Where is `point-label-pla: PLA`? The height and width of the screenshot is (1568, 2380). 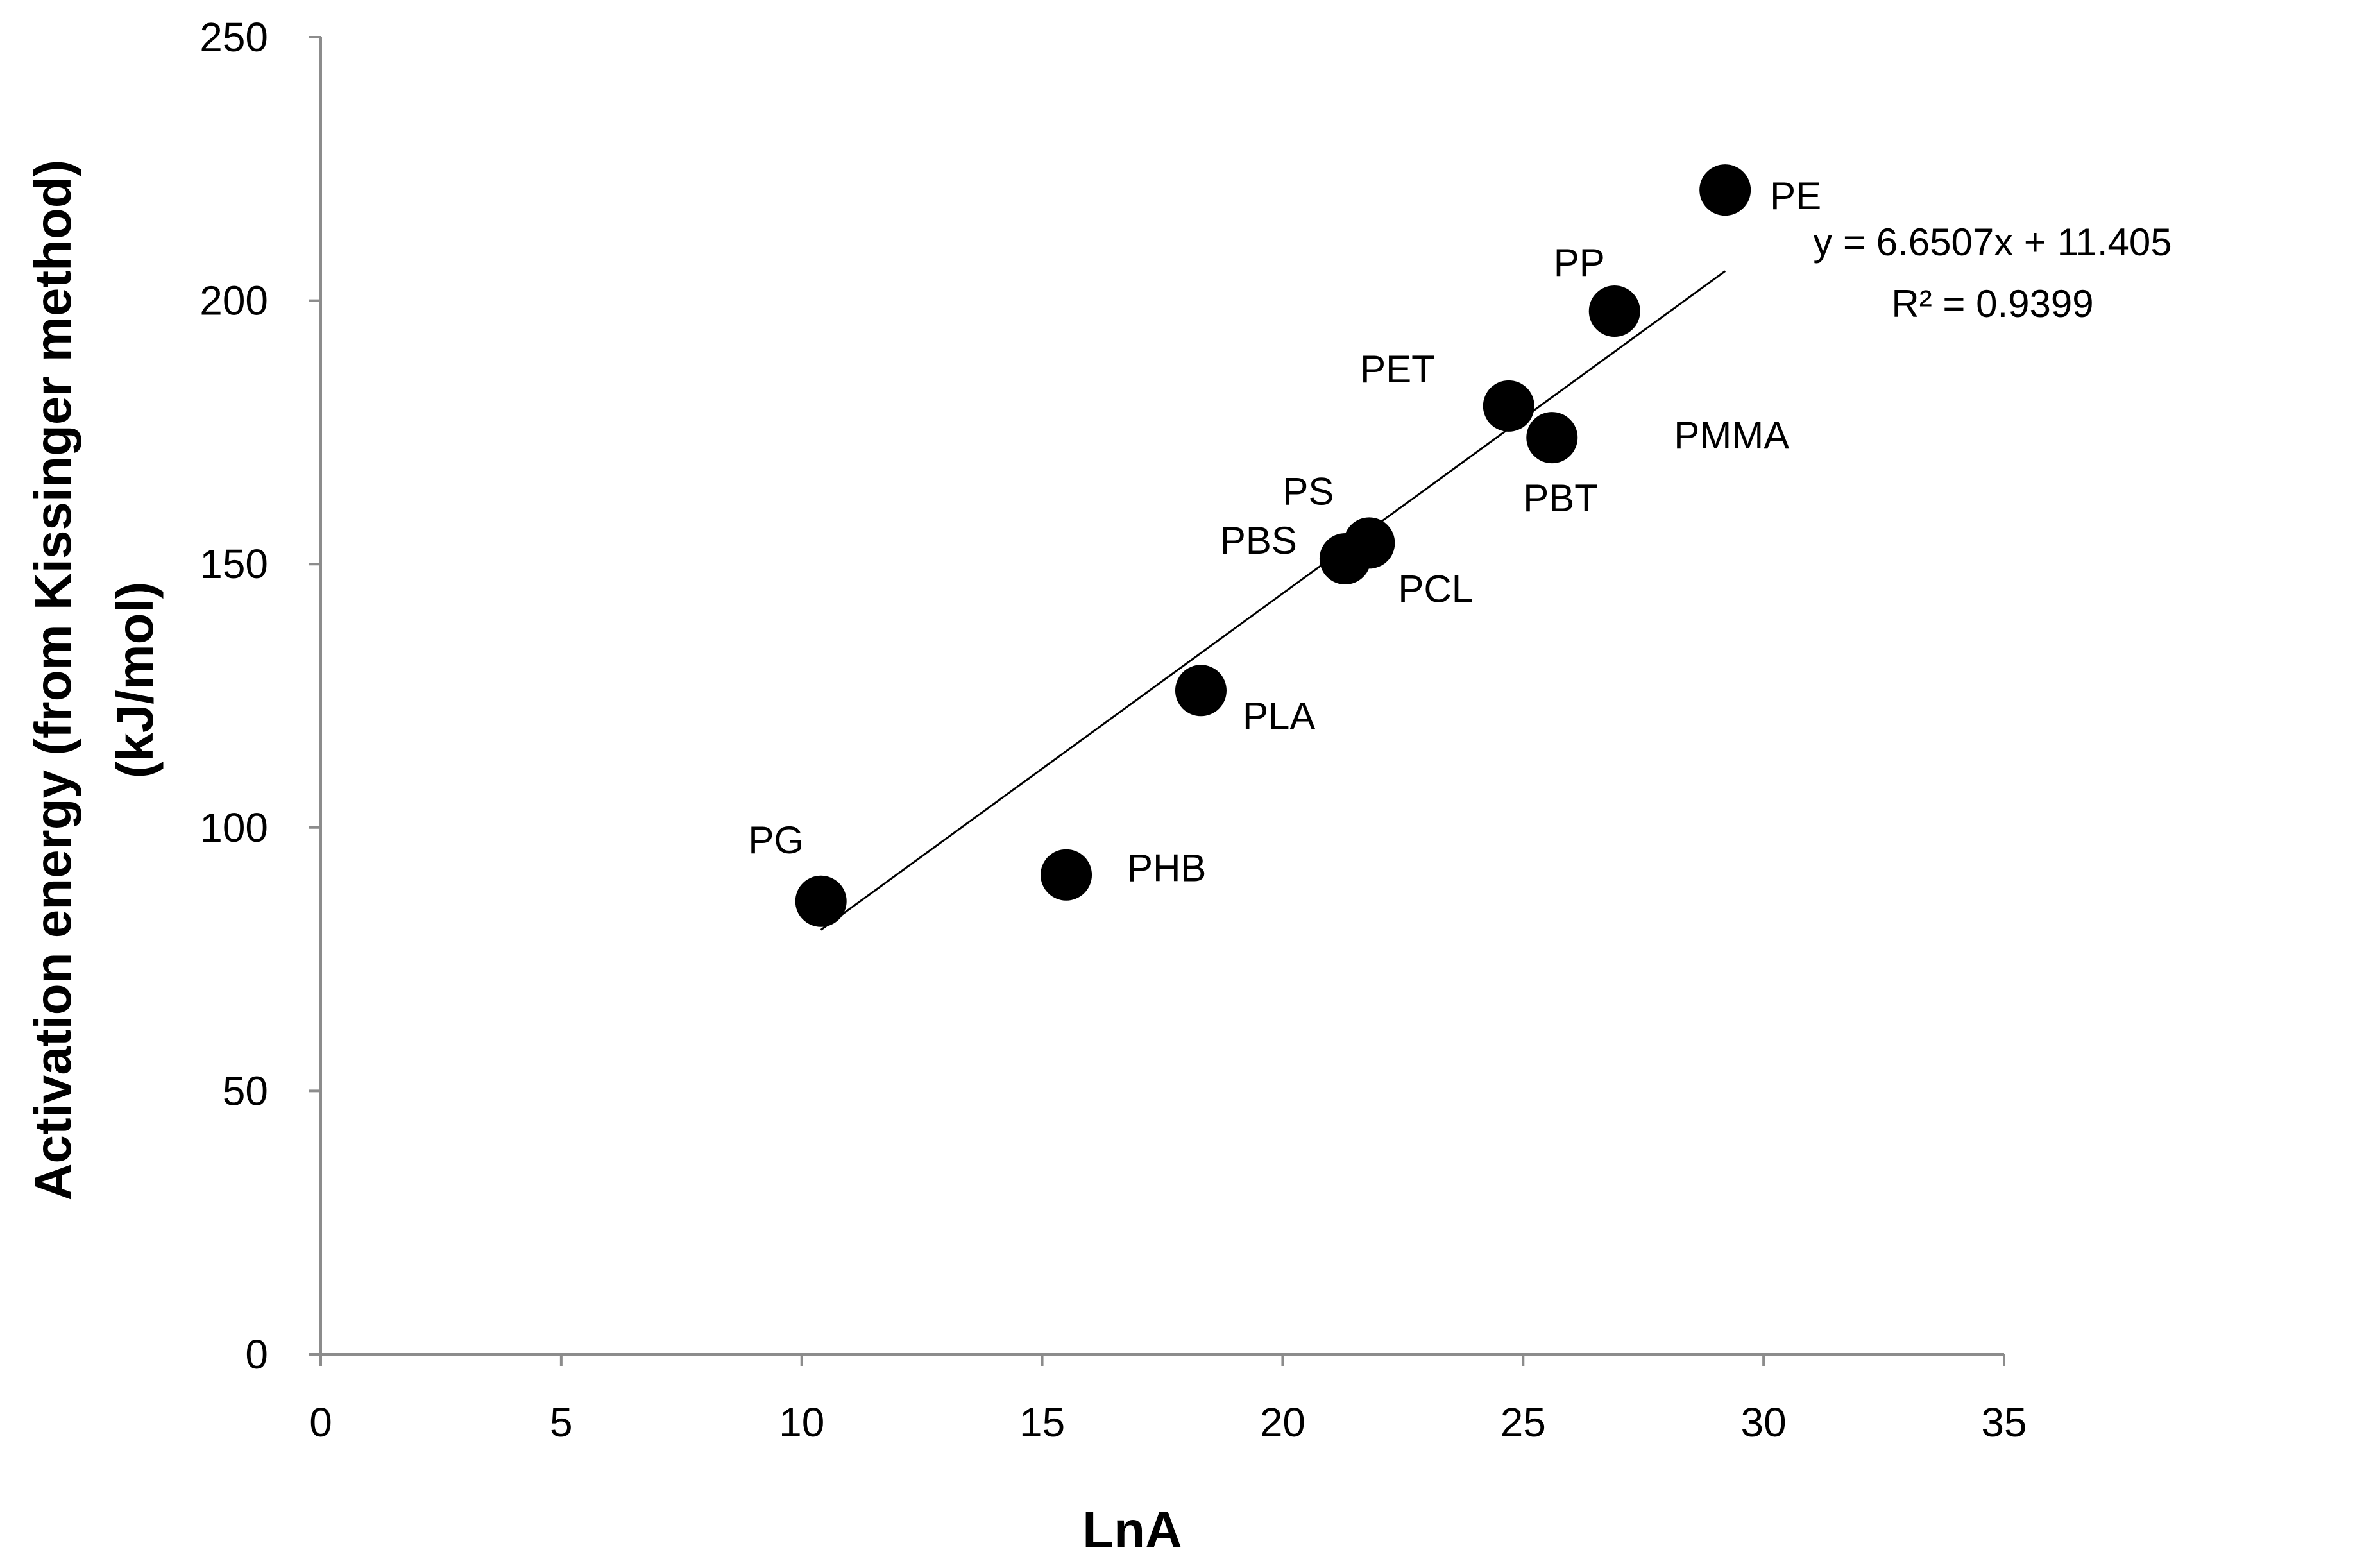 point-label-pla: PLA is located at coordinates (1279, 715).